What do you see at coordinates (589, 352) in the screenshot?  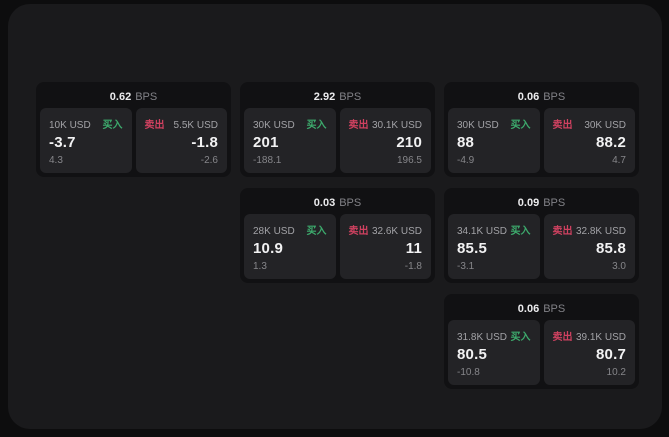 I see `sell-panel: 卖出 39.1K USD 80.7 10.2` at bounding box center [589, 352].